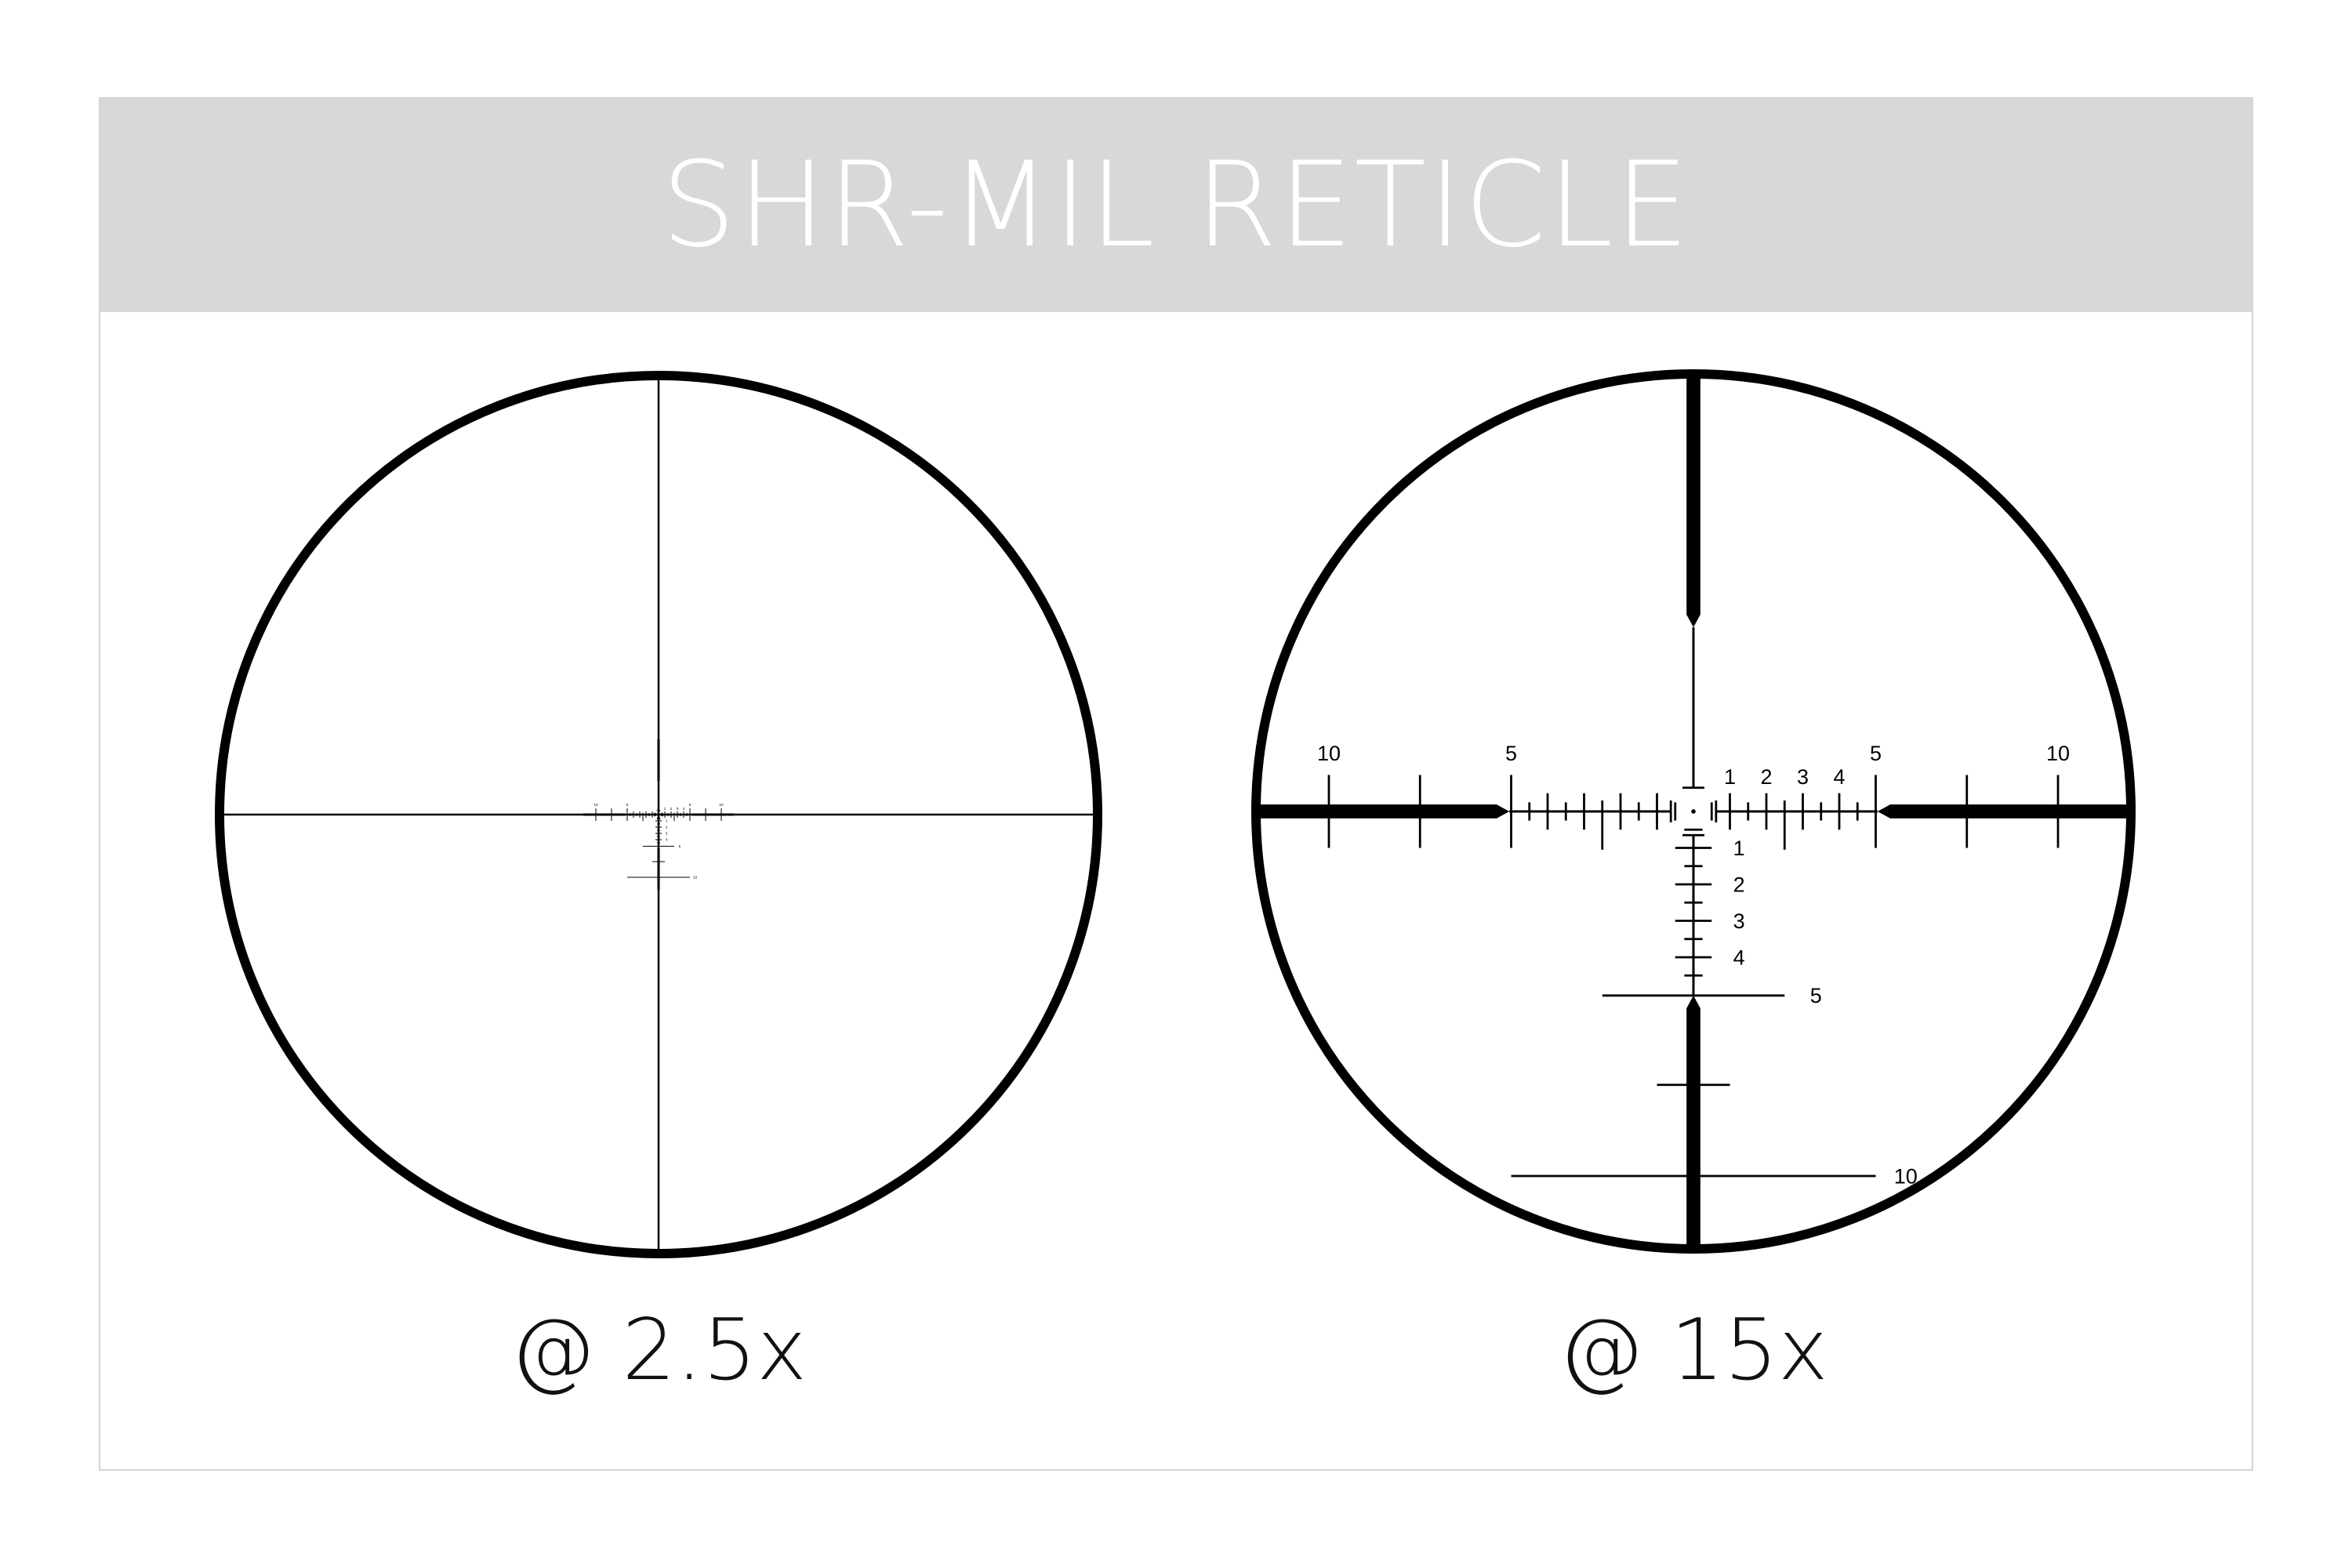  I want to click on page-title: SHR-MIL RETICLE, so click(1176, 205).